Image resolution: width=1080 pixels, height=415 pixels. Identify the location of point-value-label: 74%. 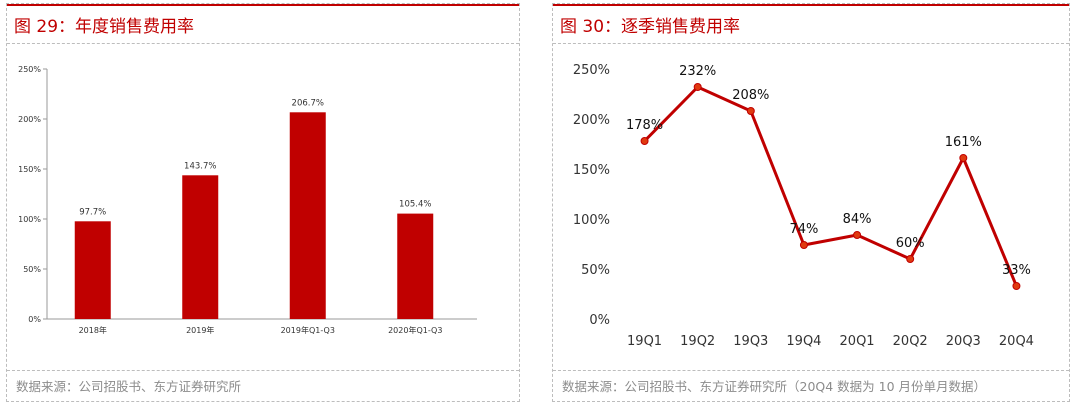
(803, 229).